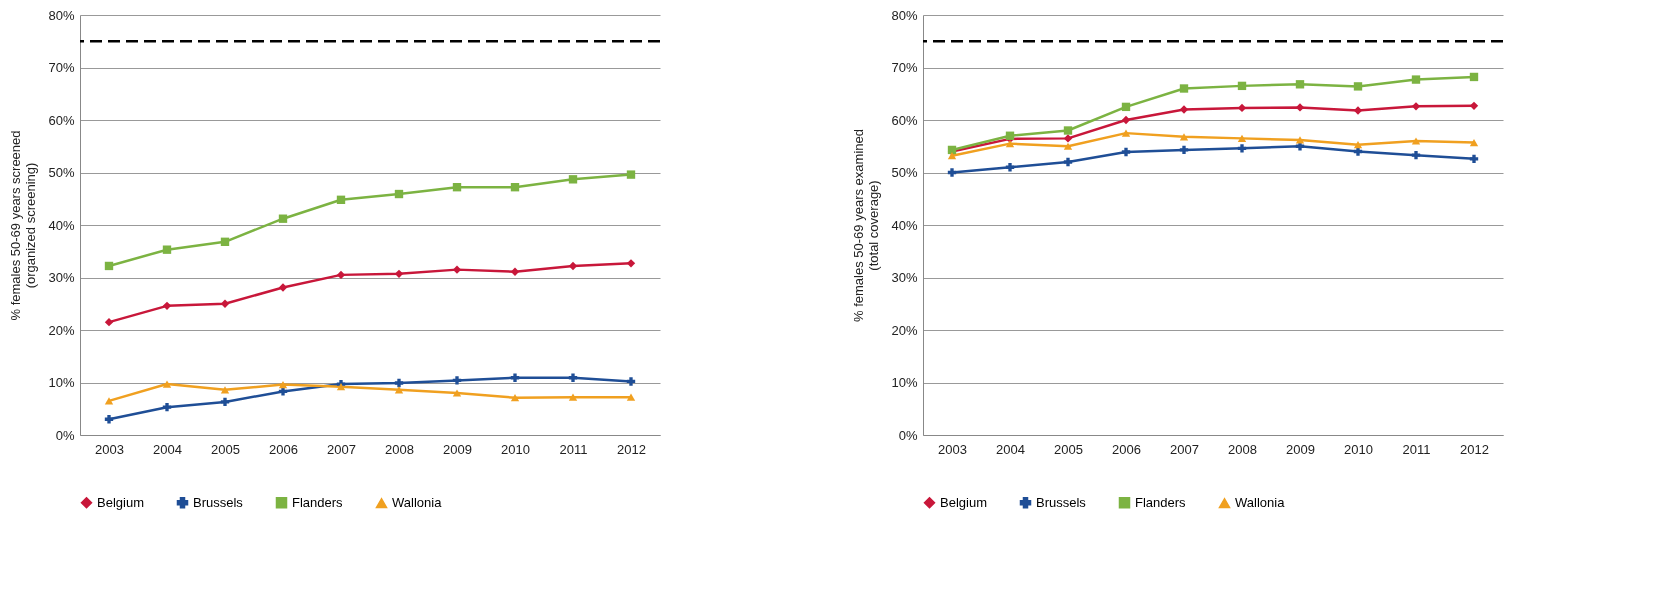 The width and height of the screenshot is (1679, 595). I want to click on y-axis-title: % females 50-69 years screened (organized screening), so click(23, 225).